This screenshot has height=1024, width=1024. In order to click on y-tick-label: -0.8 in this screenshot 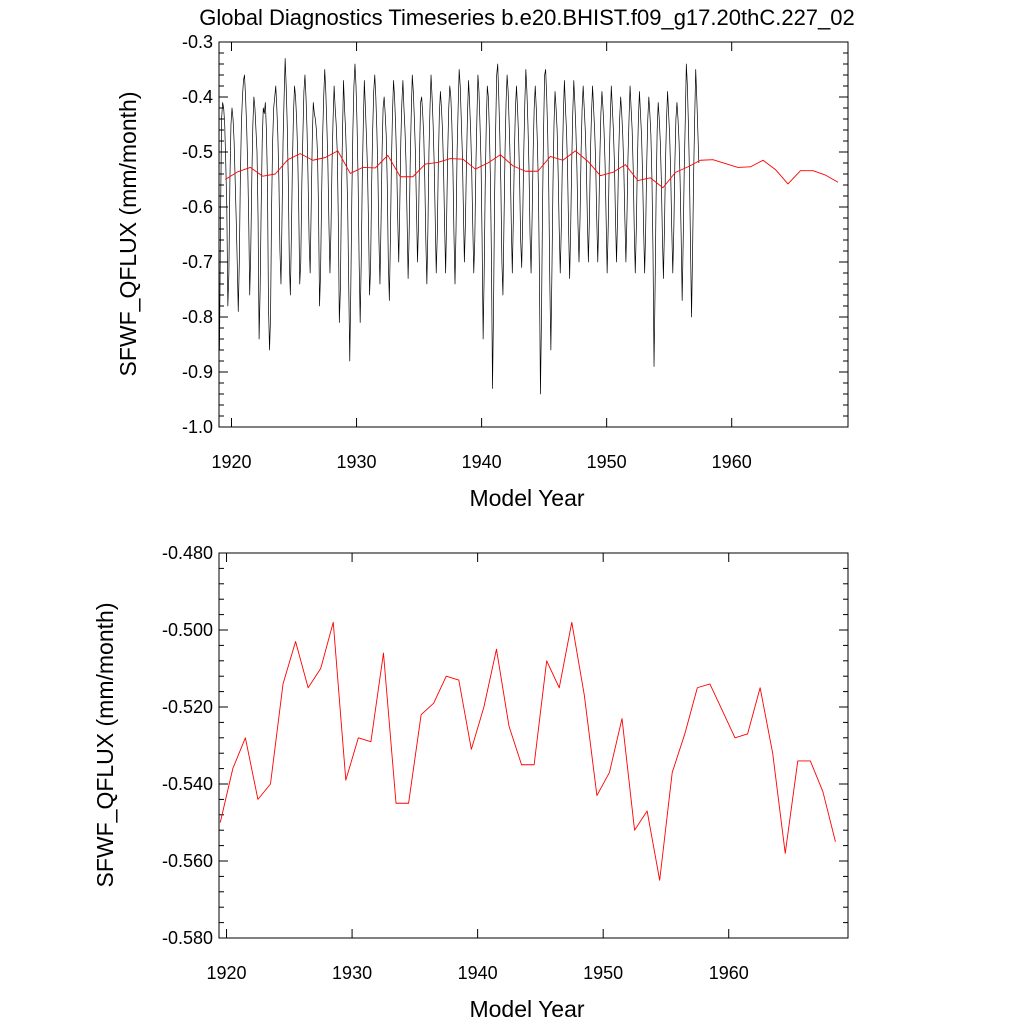, I will do `click(197, 317)`.